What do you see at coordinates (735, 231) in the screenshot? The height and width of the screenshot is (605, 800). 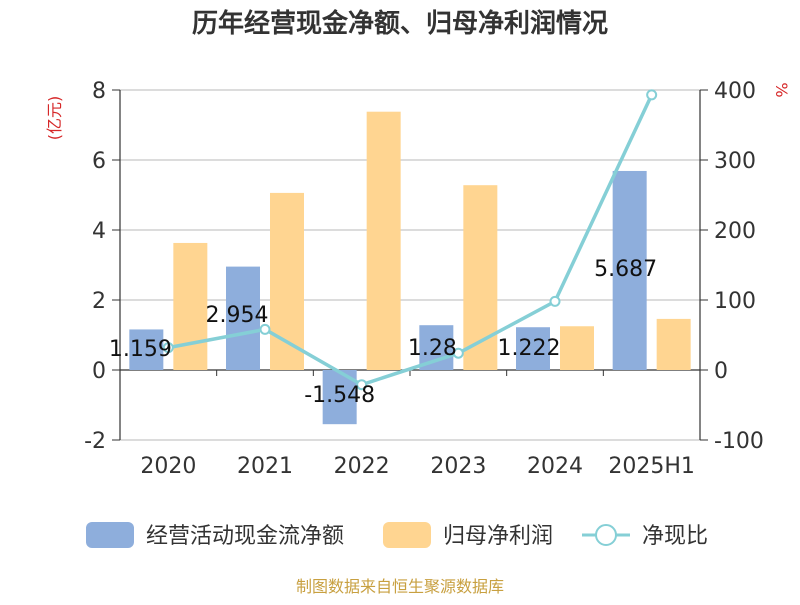 I see `right-tick-label: 200` at bounding box center [735, 231].